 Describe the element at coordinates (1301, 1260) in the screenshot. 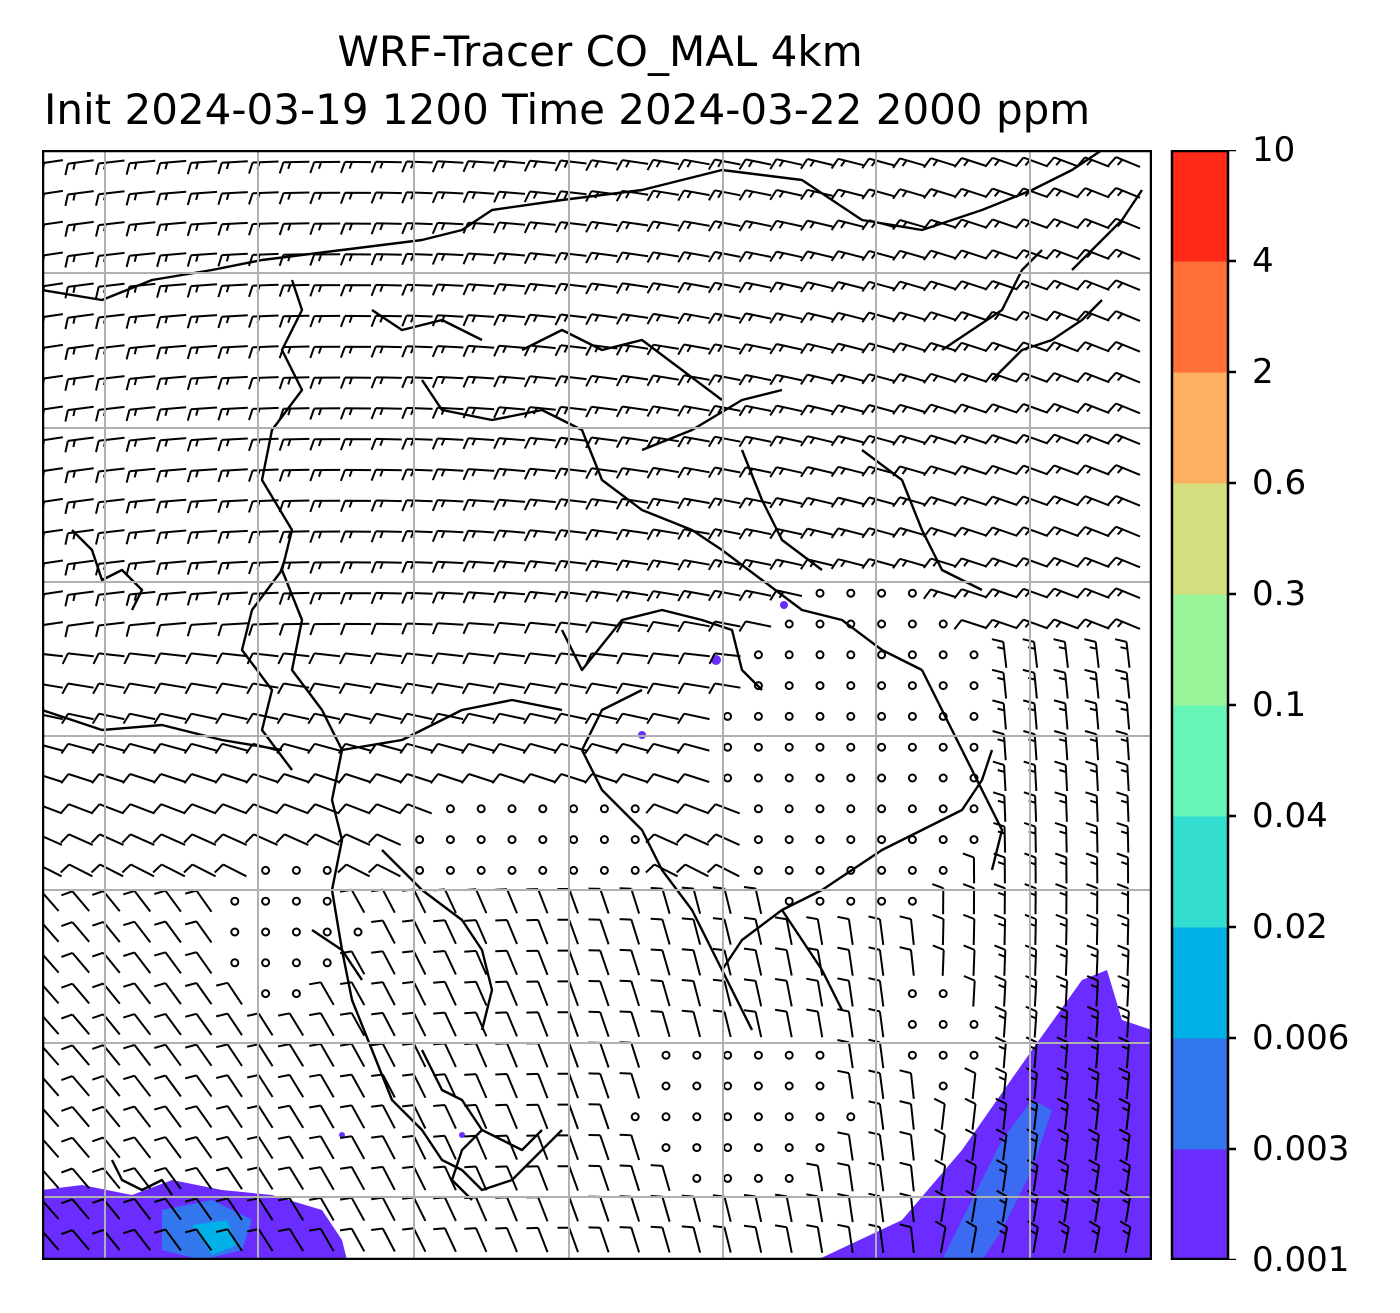

I see `colorbar-tick-label: 0.001` at that location.